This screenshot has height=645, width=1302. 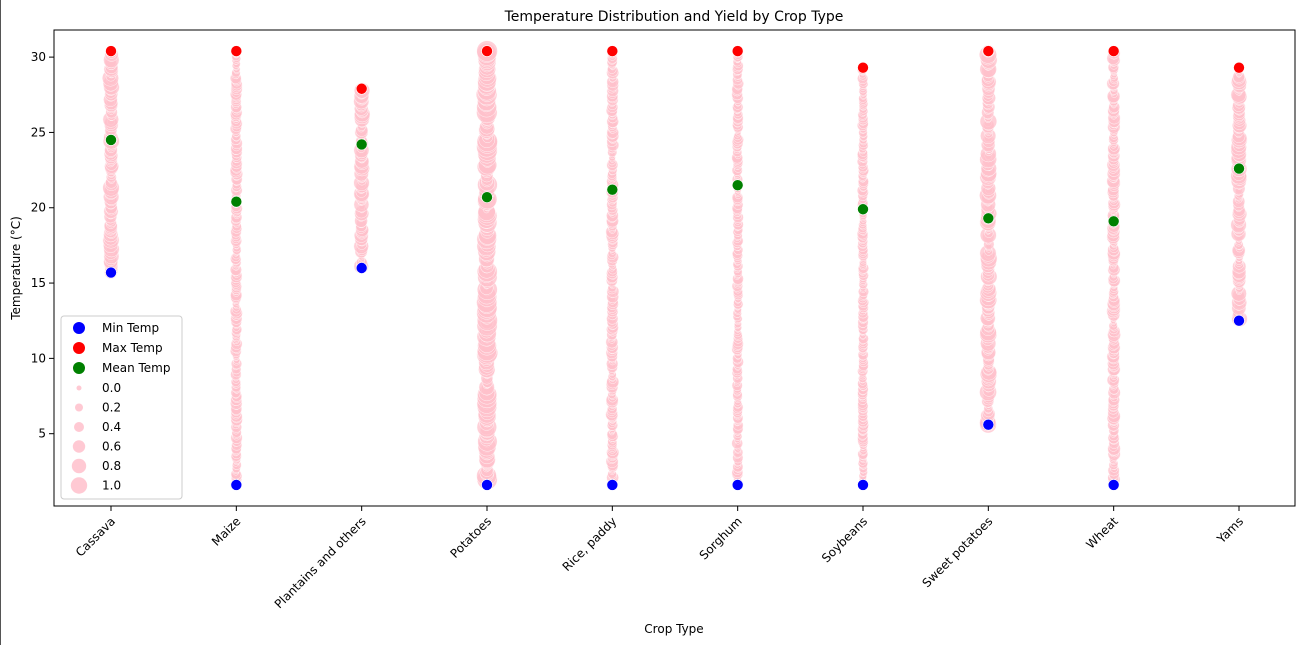 What do you see at coordinates (362, 178) in the screenshot?
I see `yield-dots-plantains-and-others` at bounding box center [362, 178].